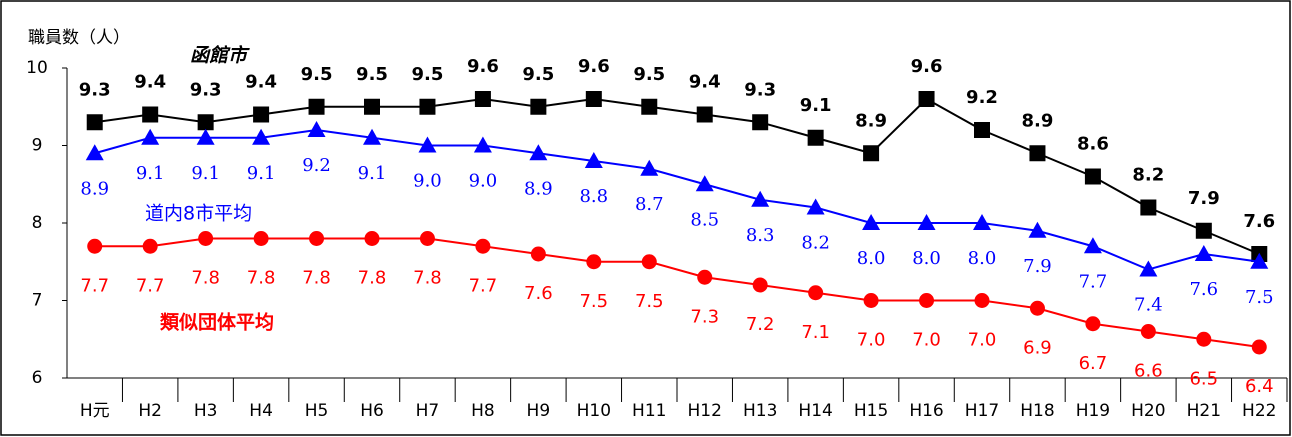 This screenshot has width=1292, height=437. I want to click on data-label: 7.5, so click(1259, 297).